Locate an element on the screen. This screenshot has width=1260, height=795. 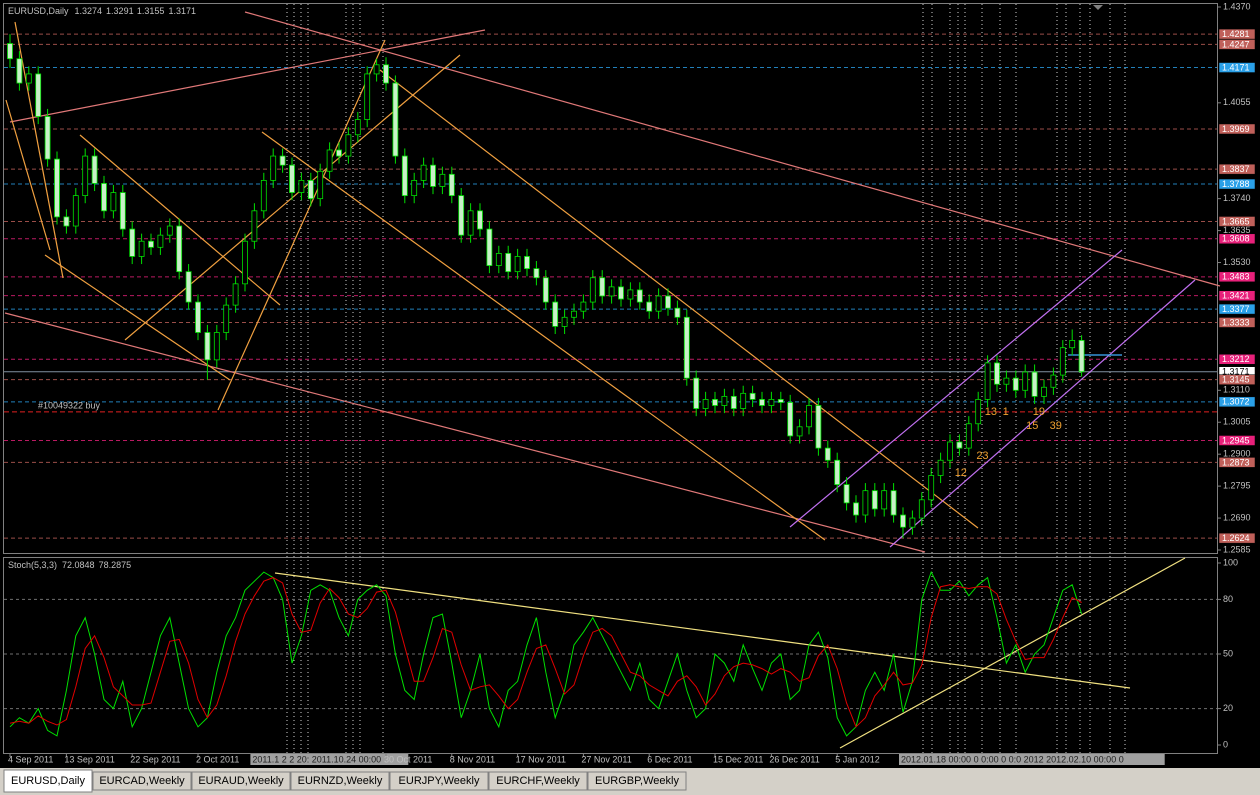
annotation: 1 is located at coordinates (1006, 412).